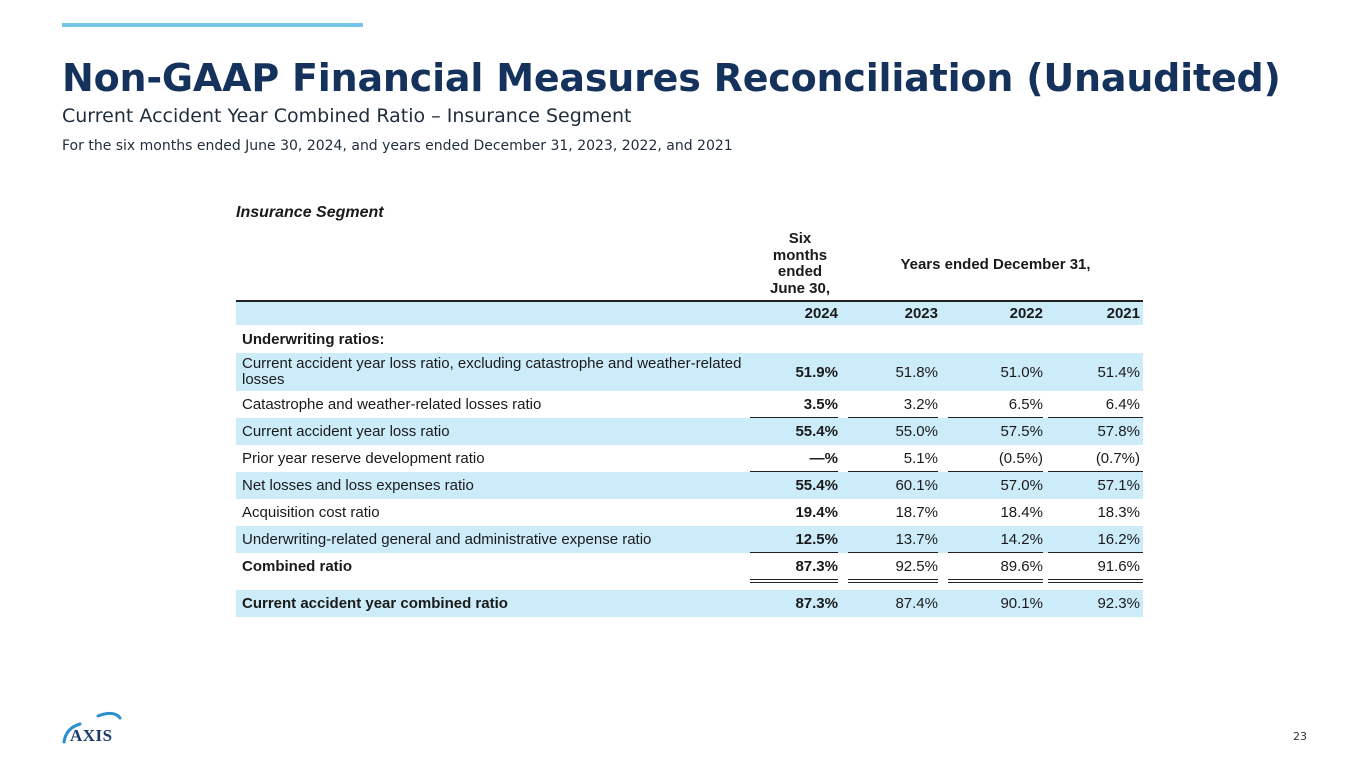 The height and width of the screenshot is (768, 1365). What do you see at coordinates (1021, 539) in the screenshot?
I see `cell-2022: 14.2%` at bounding box center [1021, 539].